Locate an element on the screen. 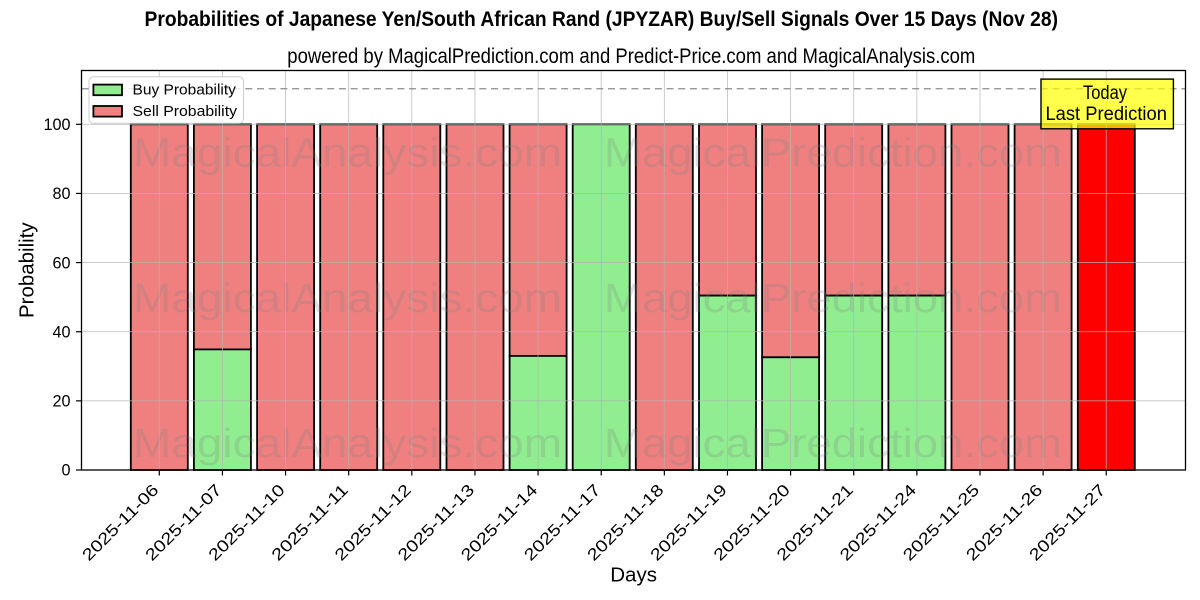 The height and width of the screenshot is (600, 1200). svg-text: Buy Probability is located at coordinates (185, 91).